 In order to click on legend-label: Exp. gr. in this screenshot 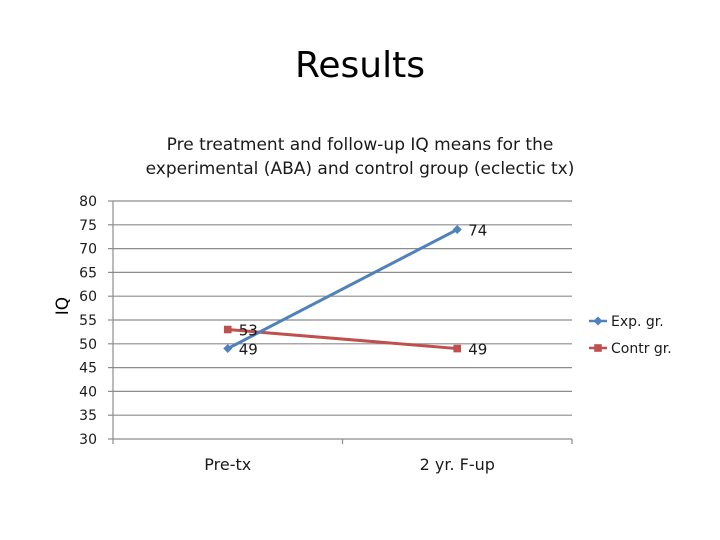, I will do `click(637, 322)`.